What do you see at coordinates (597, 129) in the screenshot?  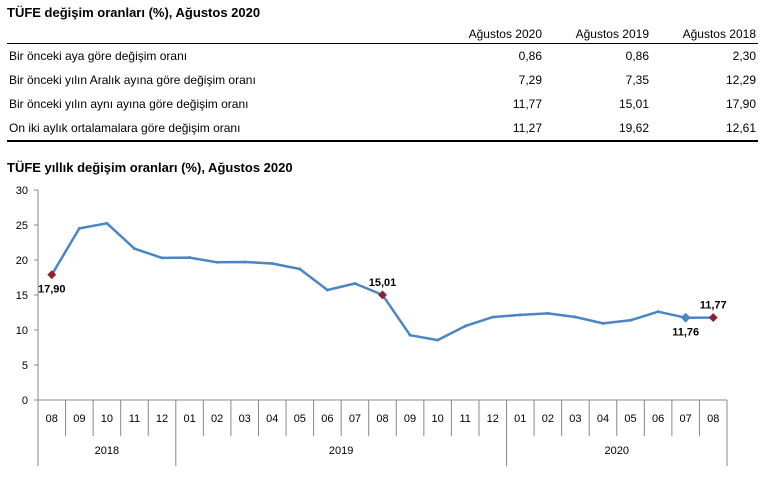 I see `table-cell: 19,62` at bounding box center [597, 129].